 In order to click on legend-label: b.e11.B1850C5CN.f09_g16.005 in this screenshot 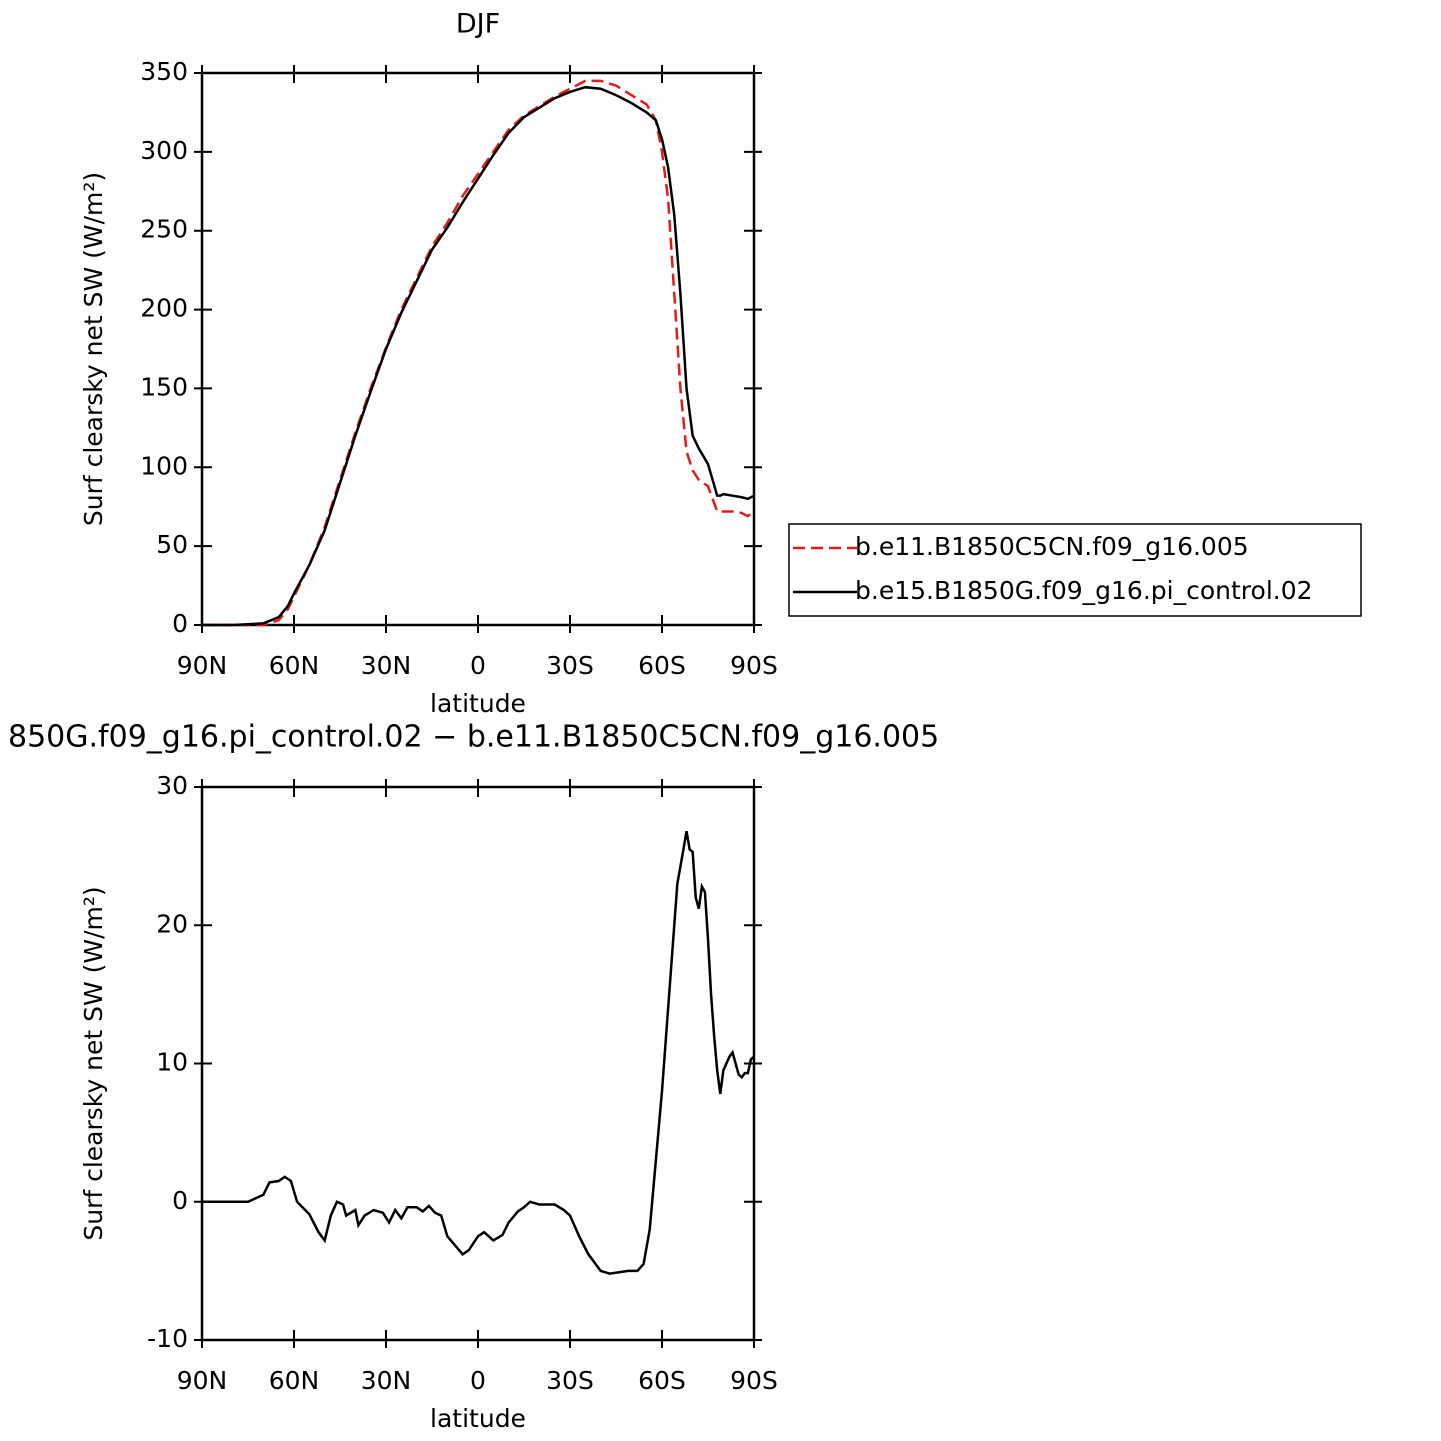, I will do `click(1052, 546)`.